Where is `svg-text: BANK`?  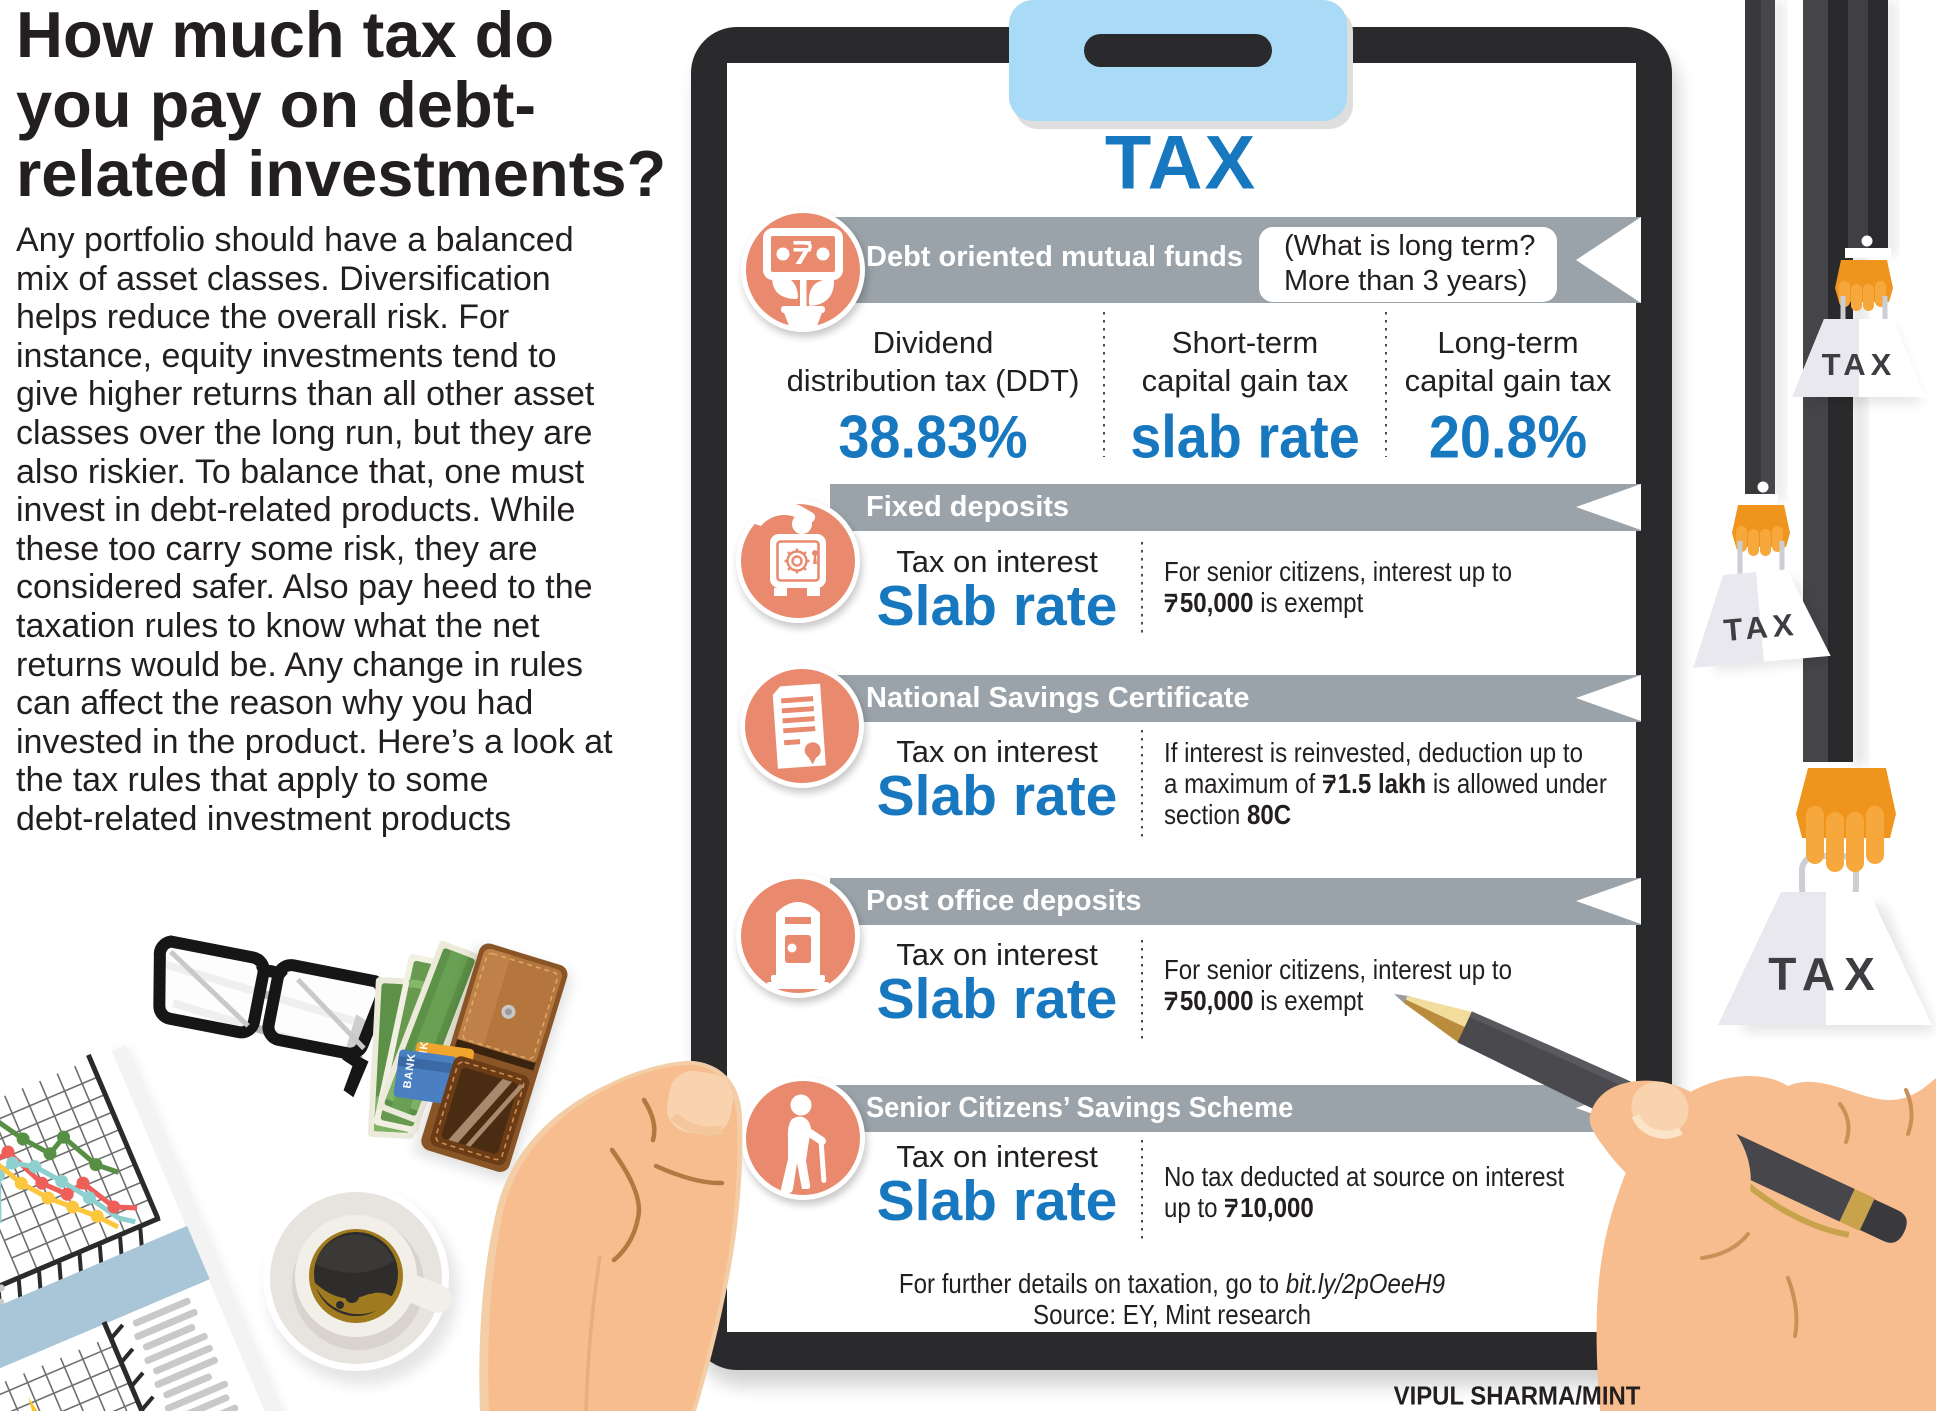
svg-text: BANK is located at coordinates (409, 1070).